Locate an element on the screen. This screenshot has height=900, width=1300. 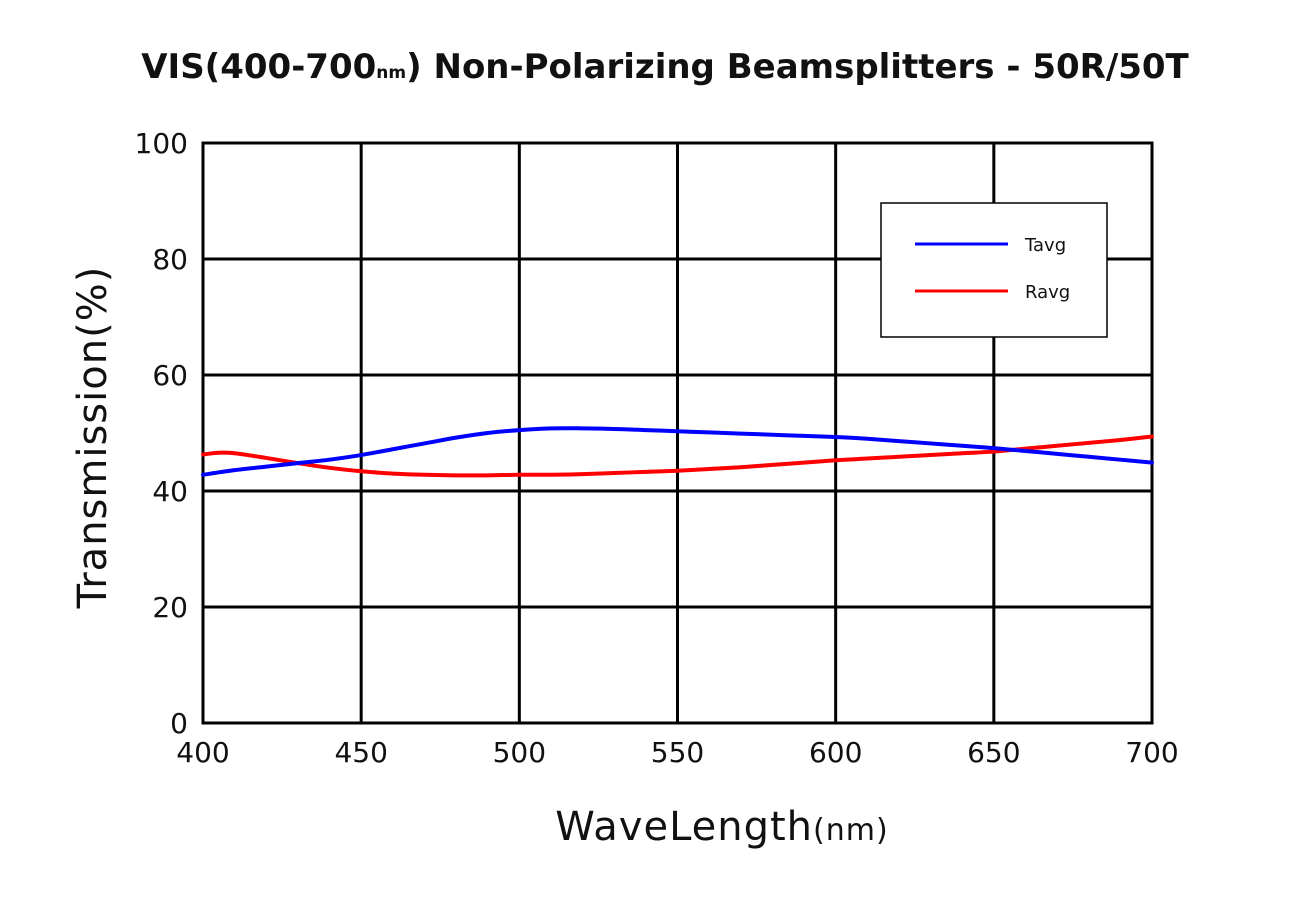
series-line-tavg is located at coordinates (677, 451).